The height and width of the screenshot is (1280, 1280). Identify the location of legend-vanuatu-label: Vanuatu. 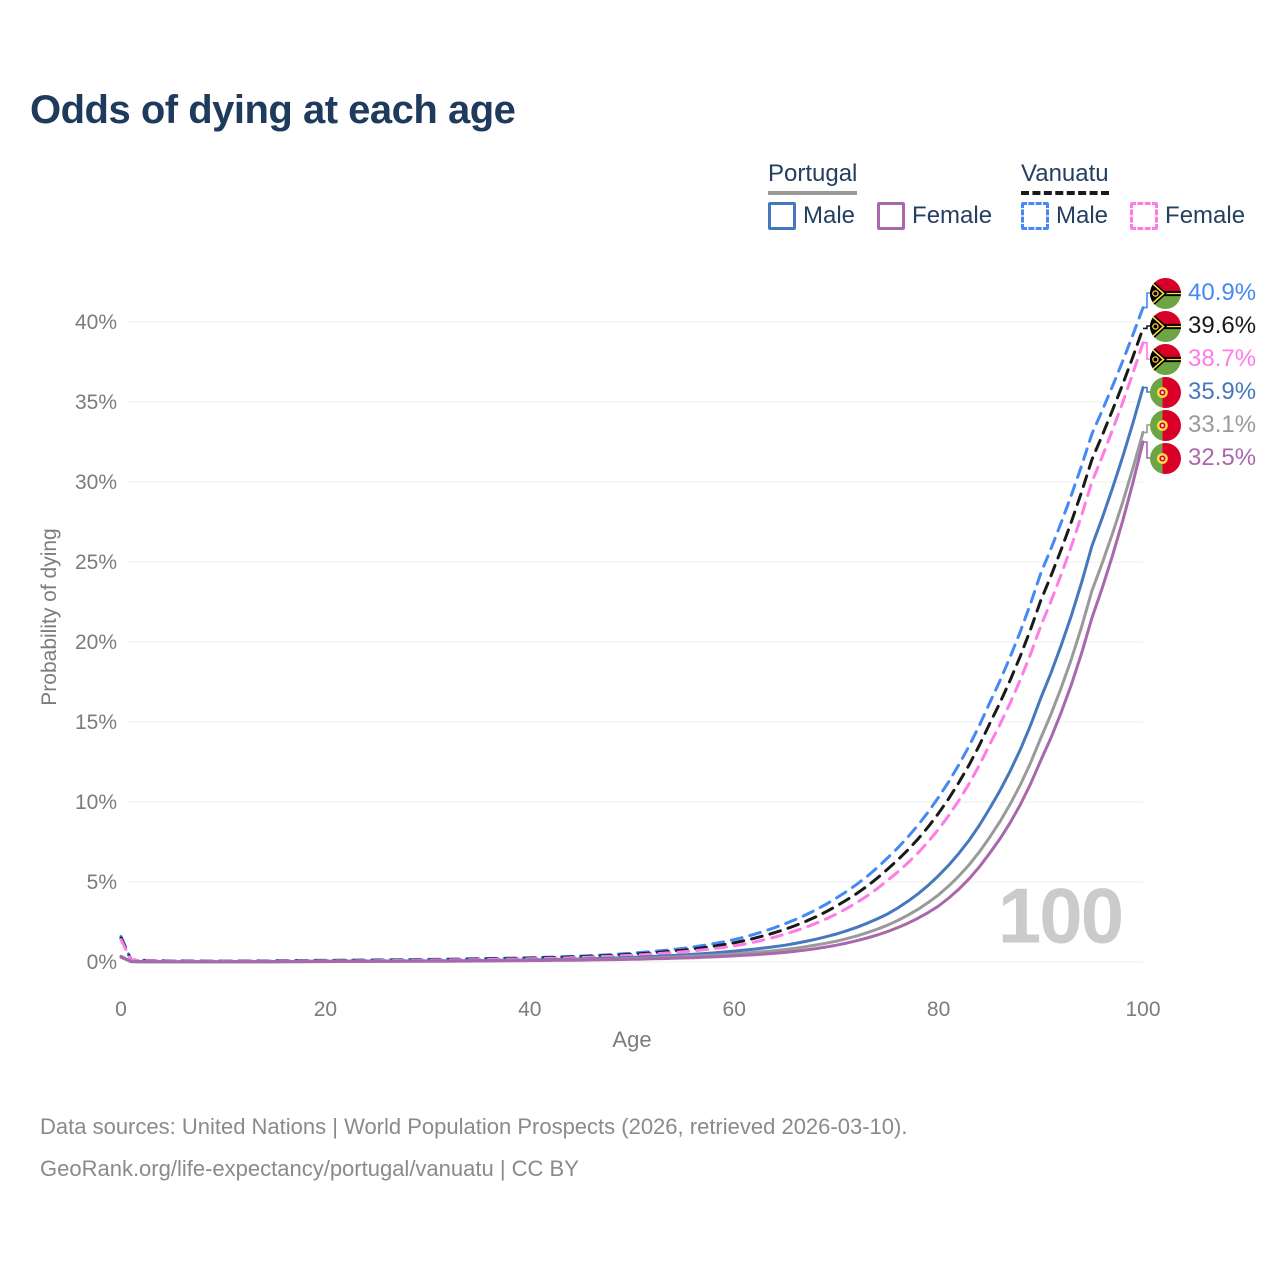
(1065, 177).